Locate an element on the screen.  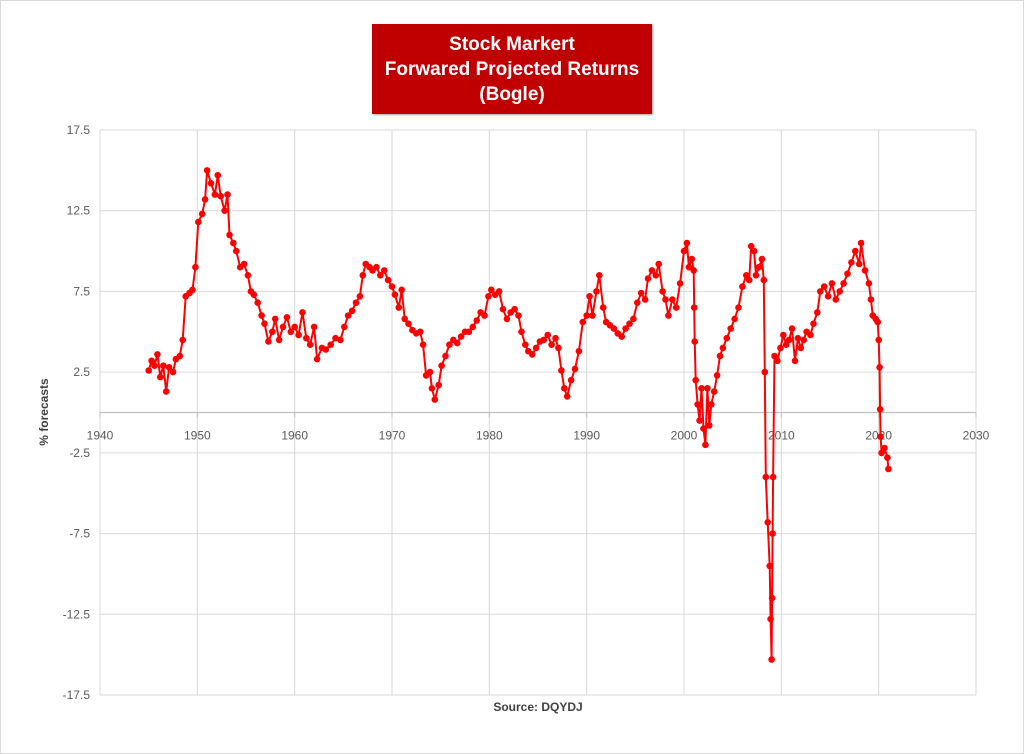
y-tick-label: -7.5 is located at coordinates (79, 534).